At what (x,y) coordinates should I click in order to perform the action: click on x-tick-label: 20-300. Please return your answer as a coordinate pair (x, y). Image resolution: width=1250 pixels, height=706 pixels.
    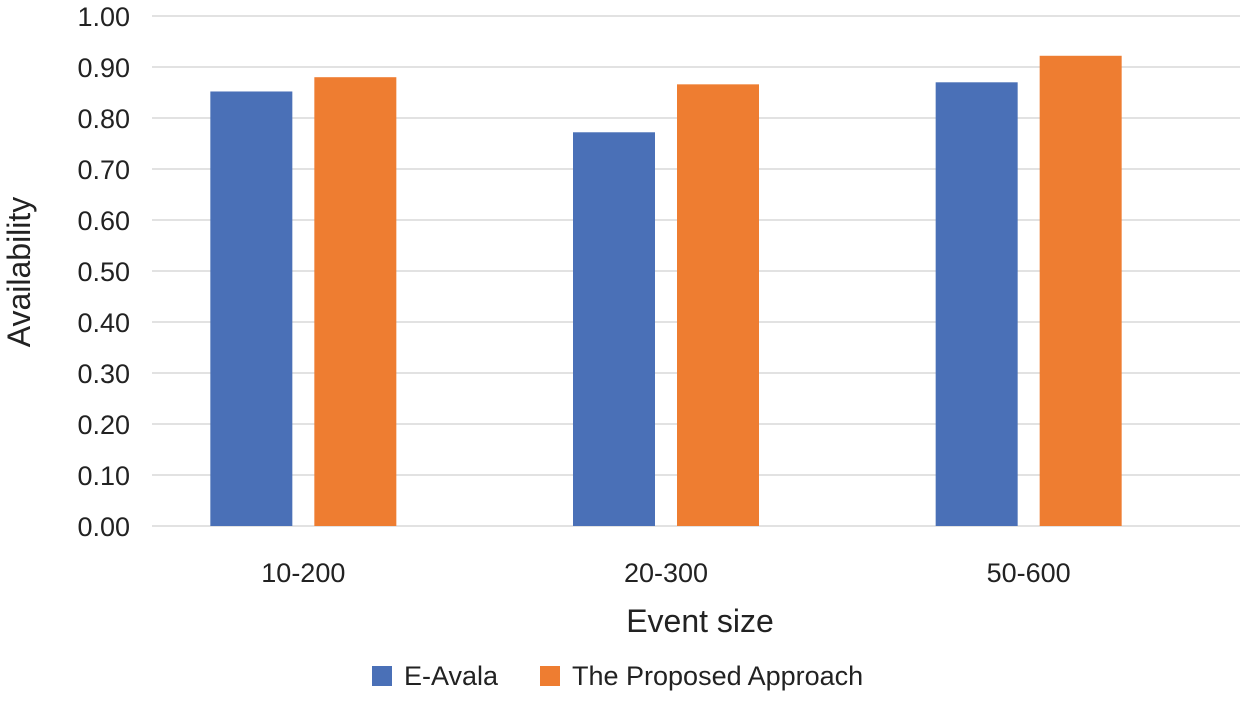
    Looking at the image, I should click on (666, 573).